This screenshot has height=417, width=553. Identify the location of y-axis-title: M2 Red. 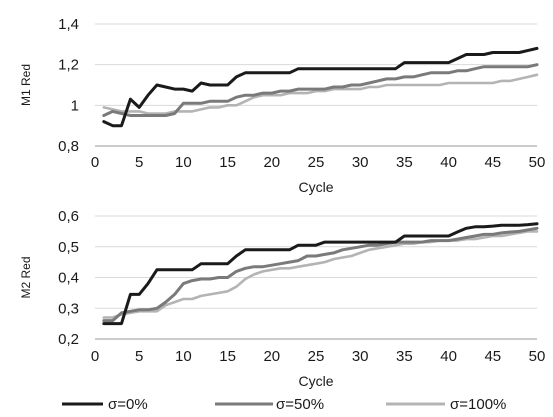
(26, 277).